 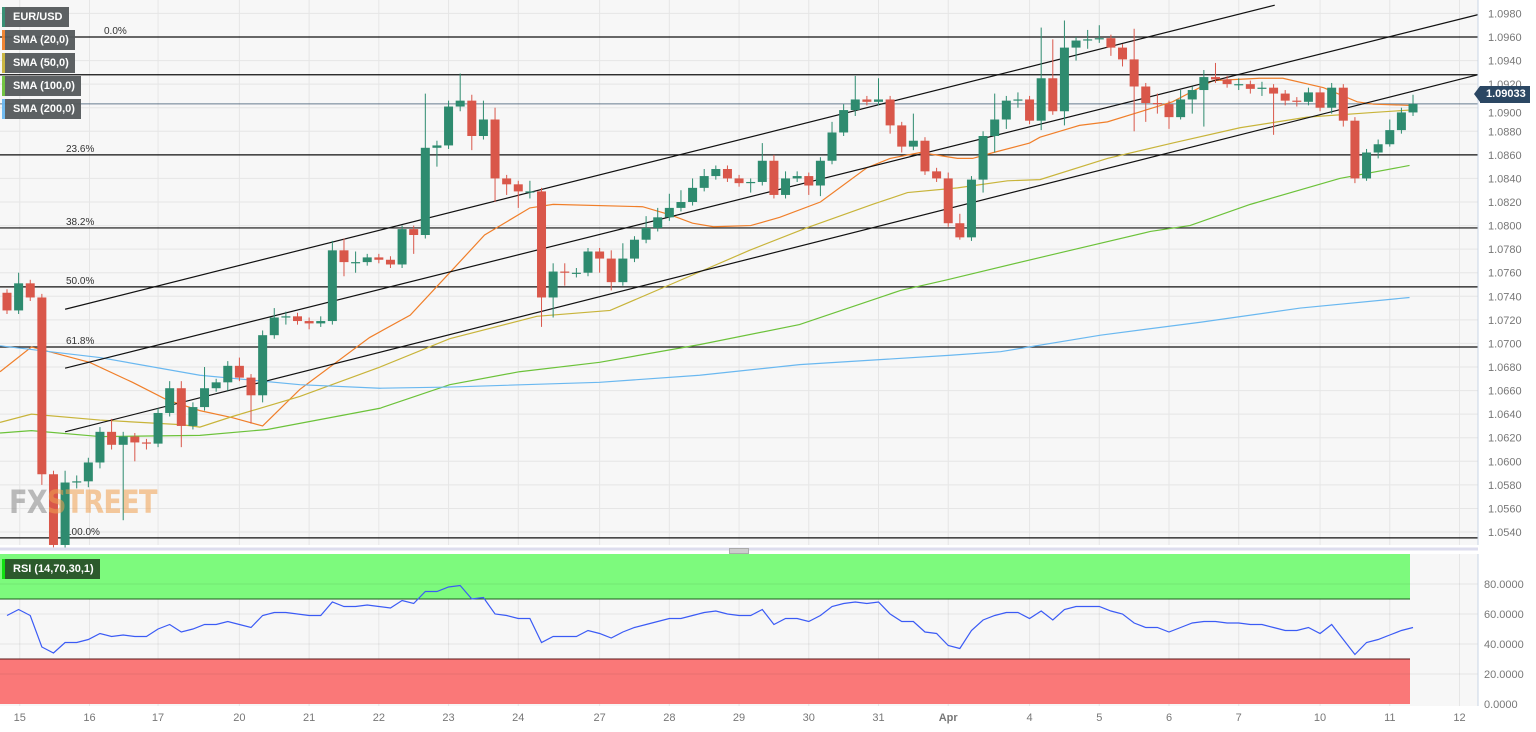 What do you see at coordinates (51, 569) in the screenshot?
I see `legend-rsi: RSI (14,70,30,1)` at bounding box center [51, 569].